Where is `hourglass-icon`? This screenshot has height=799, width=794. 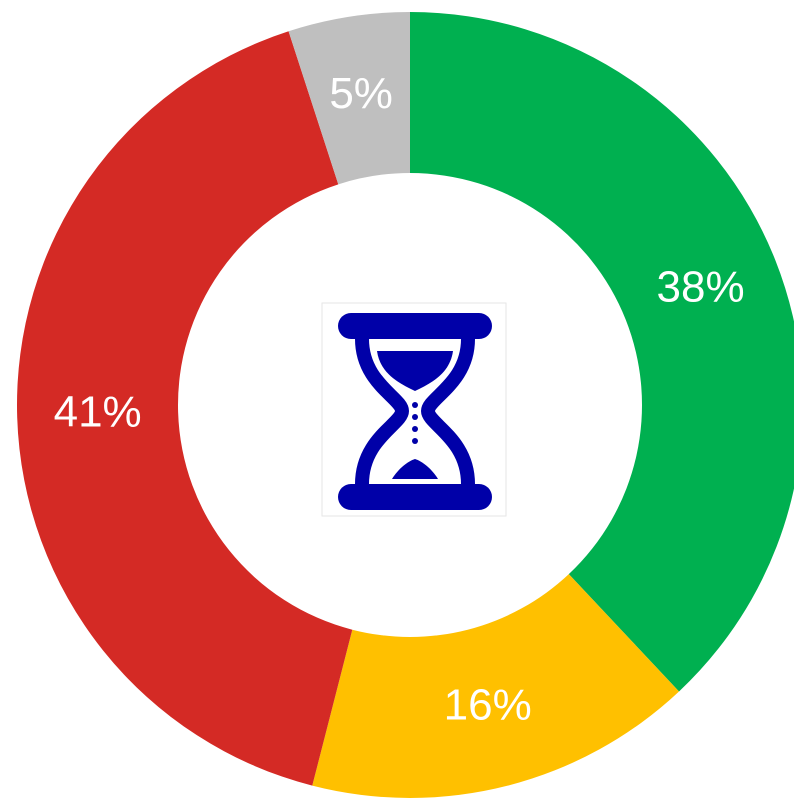 hourglass-icon is located at coordinates (414, 409).